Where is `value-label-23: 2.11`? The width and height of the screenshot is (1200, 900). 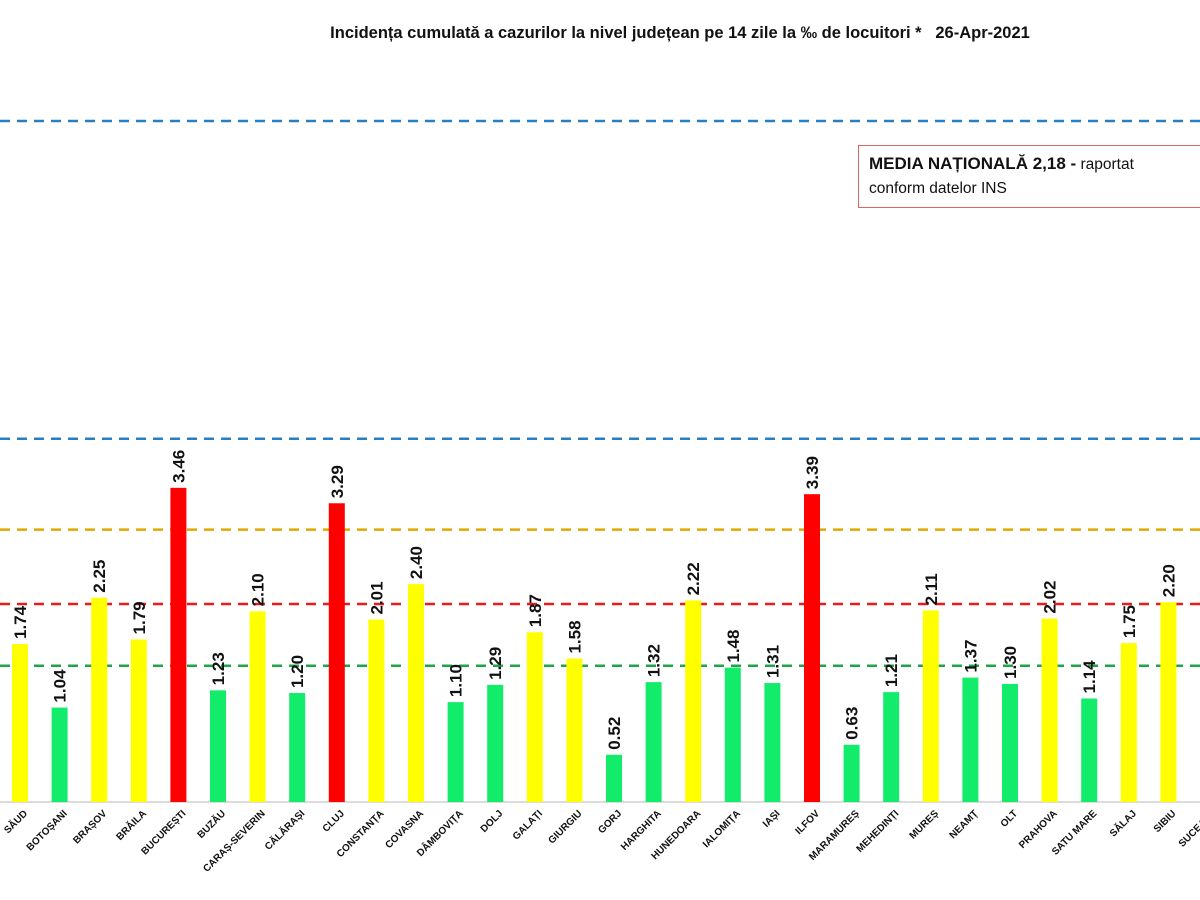
value-label-23: 2.11 is located at coordinates (931, 589).